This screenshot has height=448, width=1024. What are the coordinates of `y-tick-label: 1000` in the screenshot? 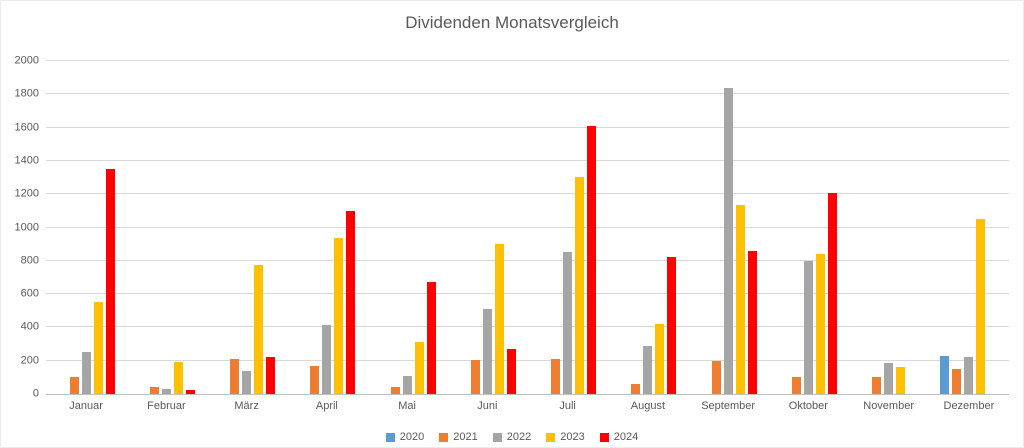 It's located at (26, 227).